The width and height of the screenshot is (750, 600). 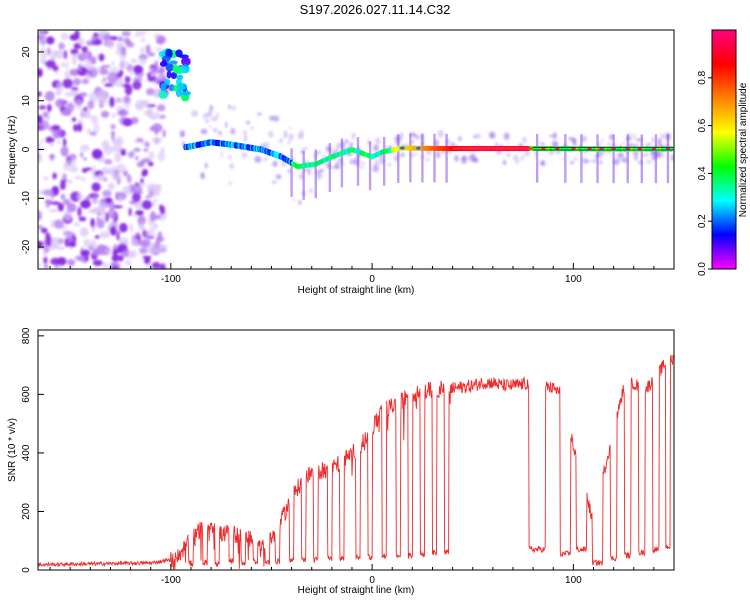 I want to click on colorbar-tick-label: 0.6, so click(x=702, y=125).